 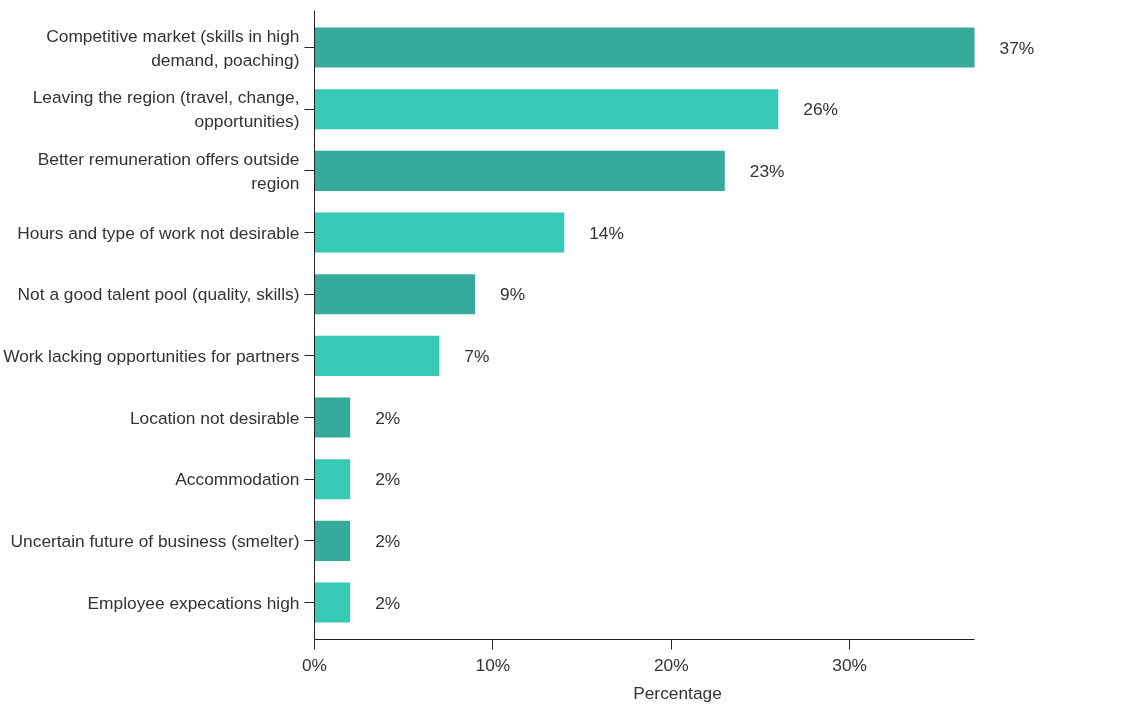 What do you see at coordinates (193, 602) in the screenshot?
I see `y-tick-label: Employee expecations high` at bounding box center [193, 602].